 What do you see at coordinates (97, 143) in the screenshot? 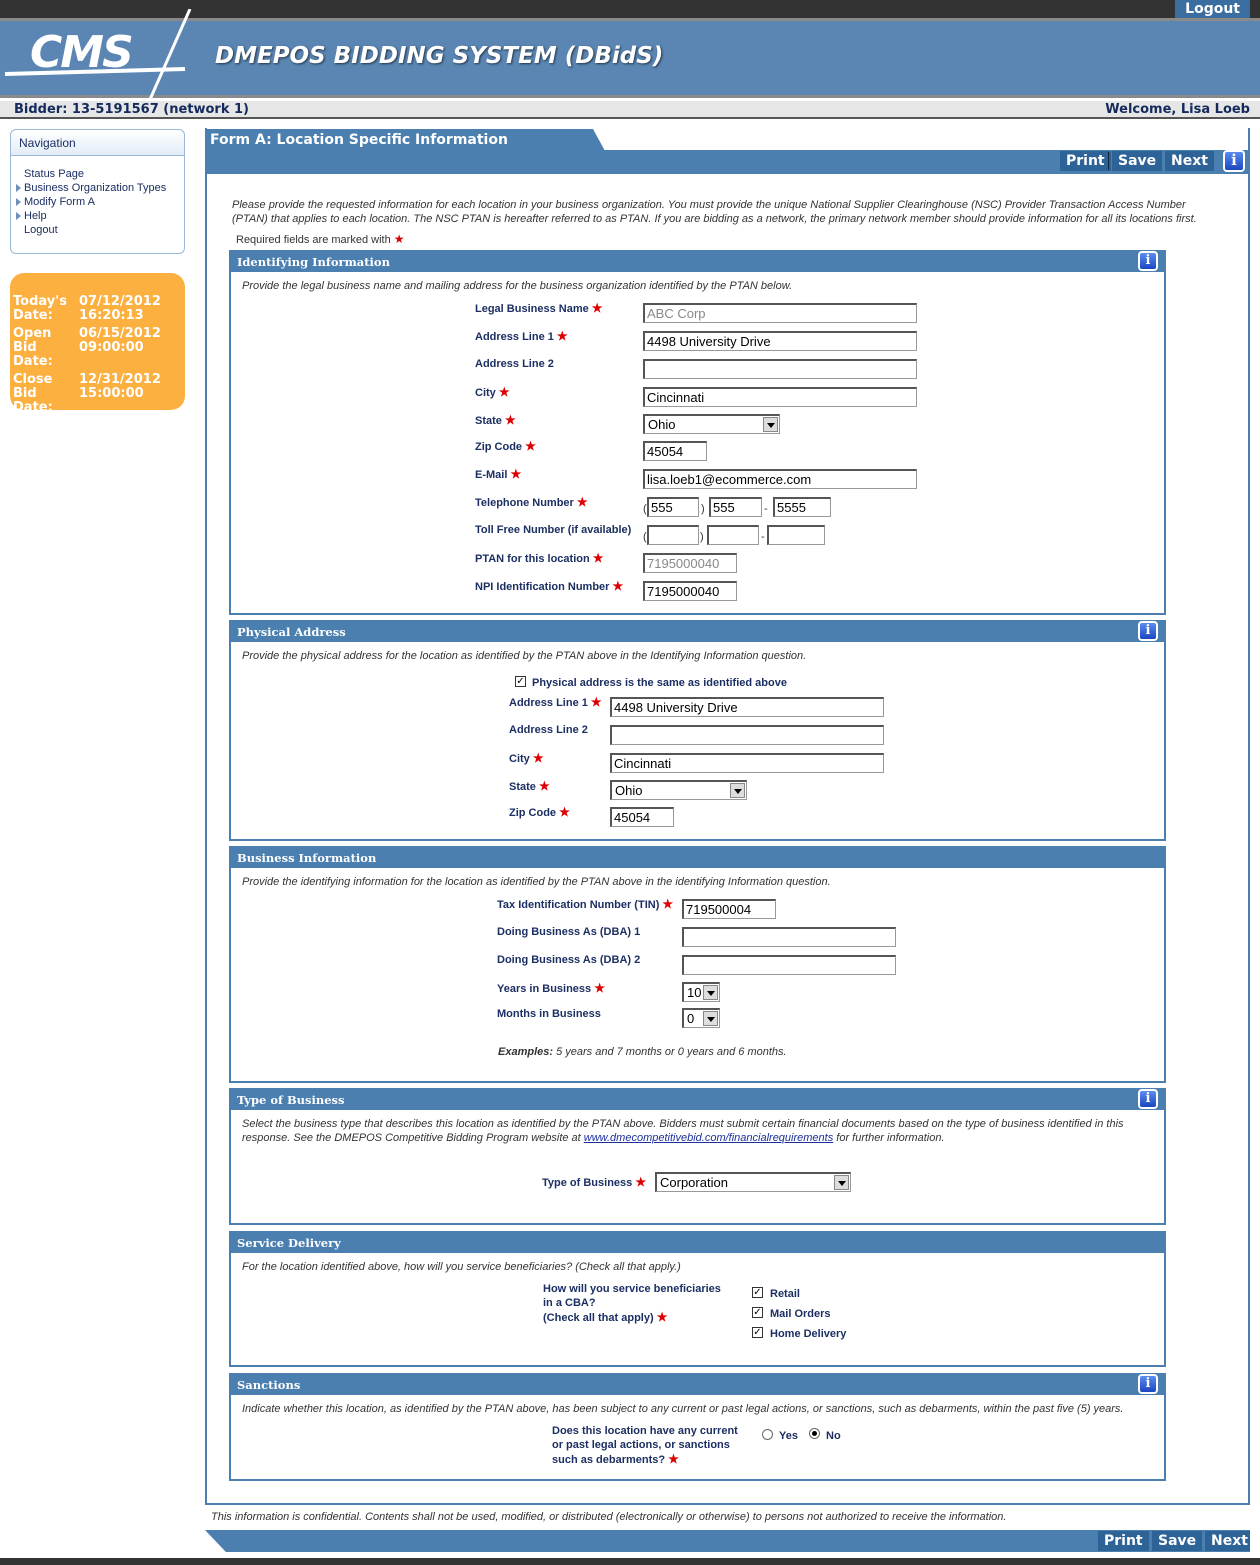
I see `navigation-title: Navigation` at bounding box center [97, 143].